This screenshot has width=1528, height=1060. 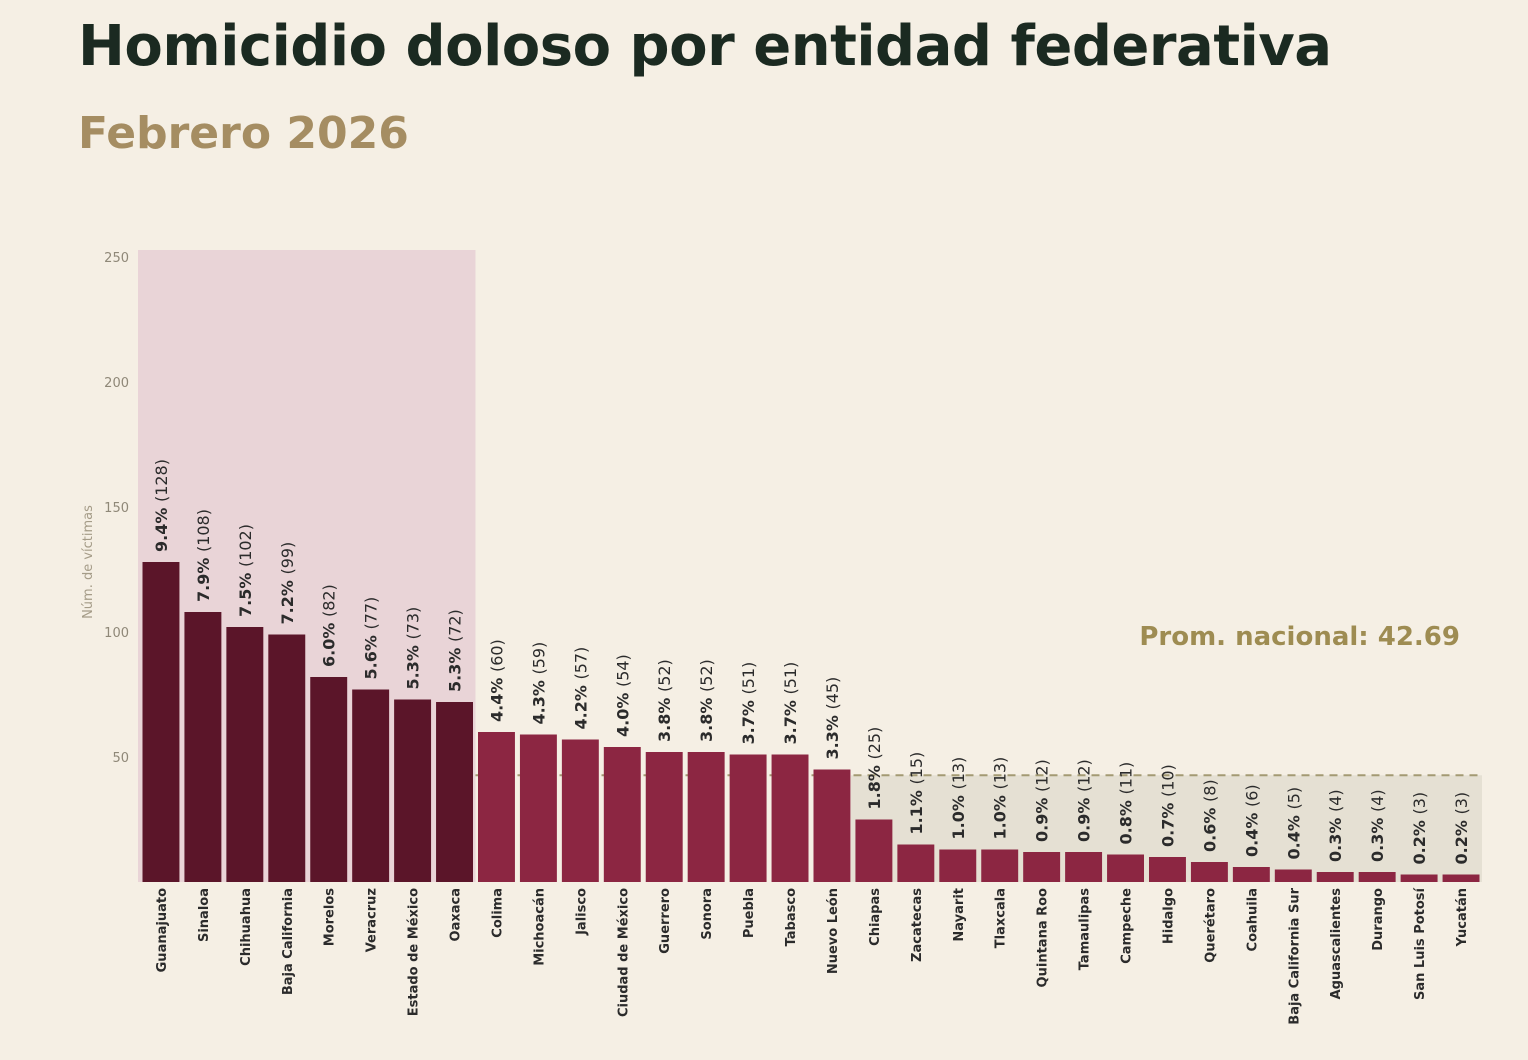 I want to click on category-label: Hidalgo, so click(x=1168, y=916).